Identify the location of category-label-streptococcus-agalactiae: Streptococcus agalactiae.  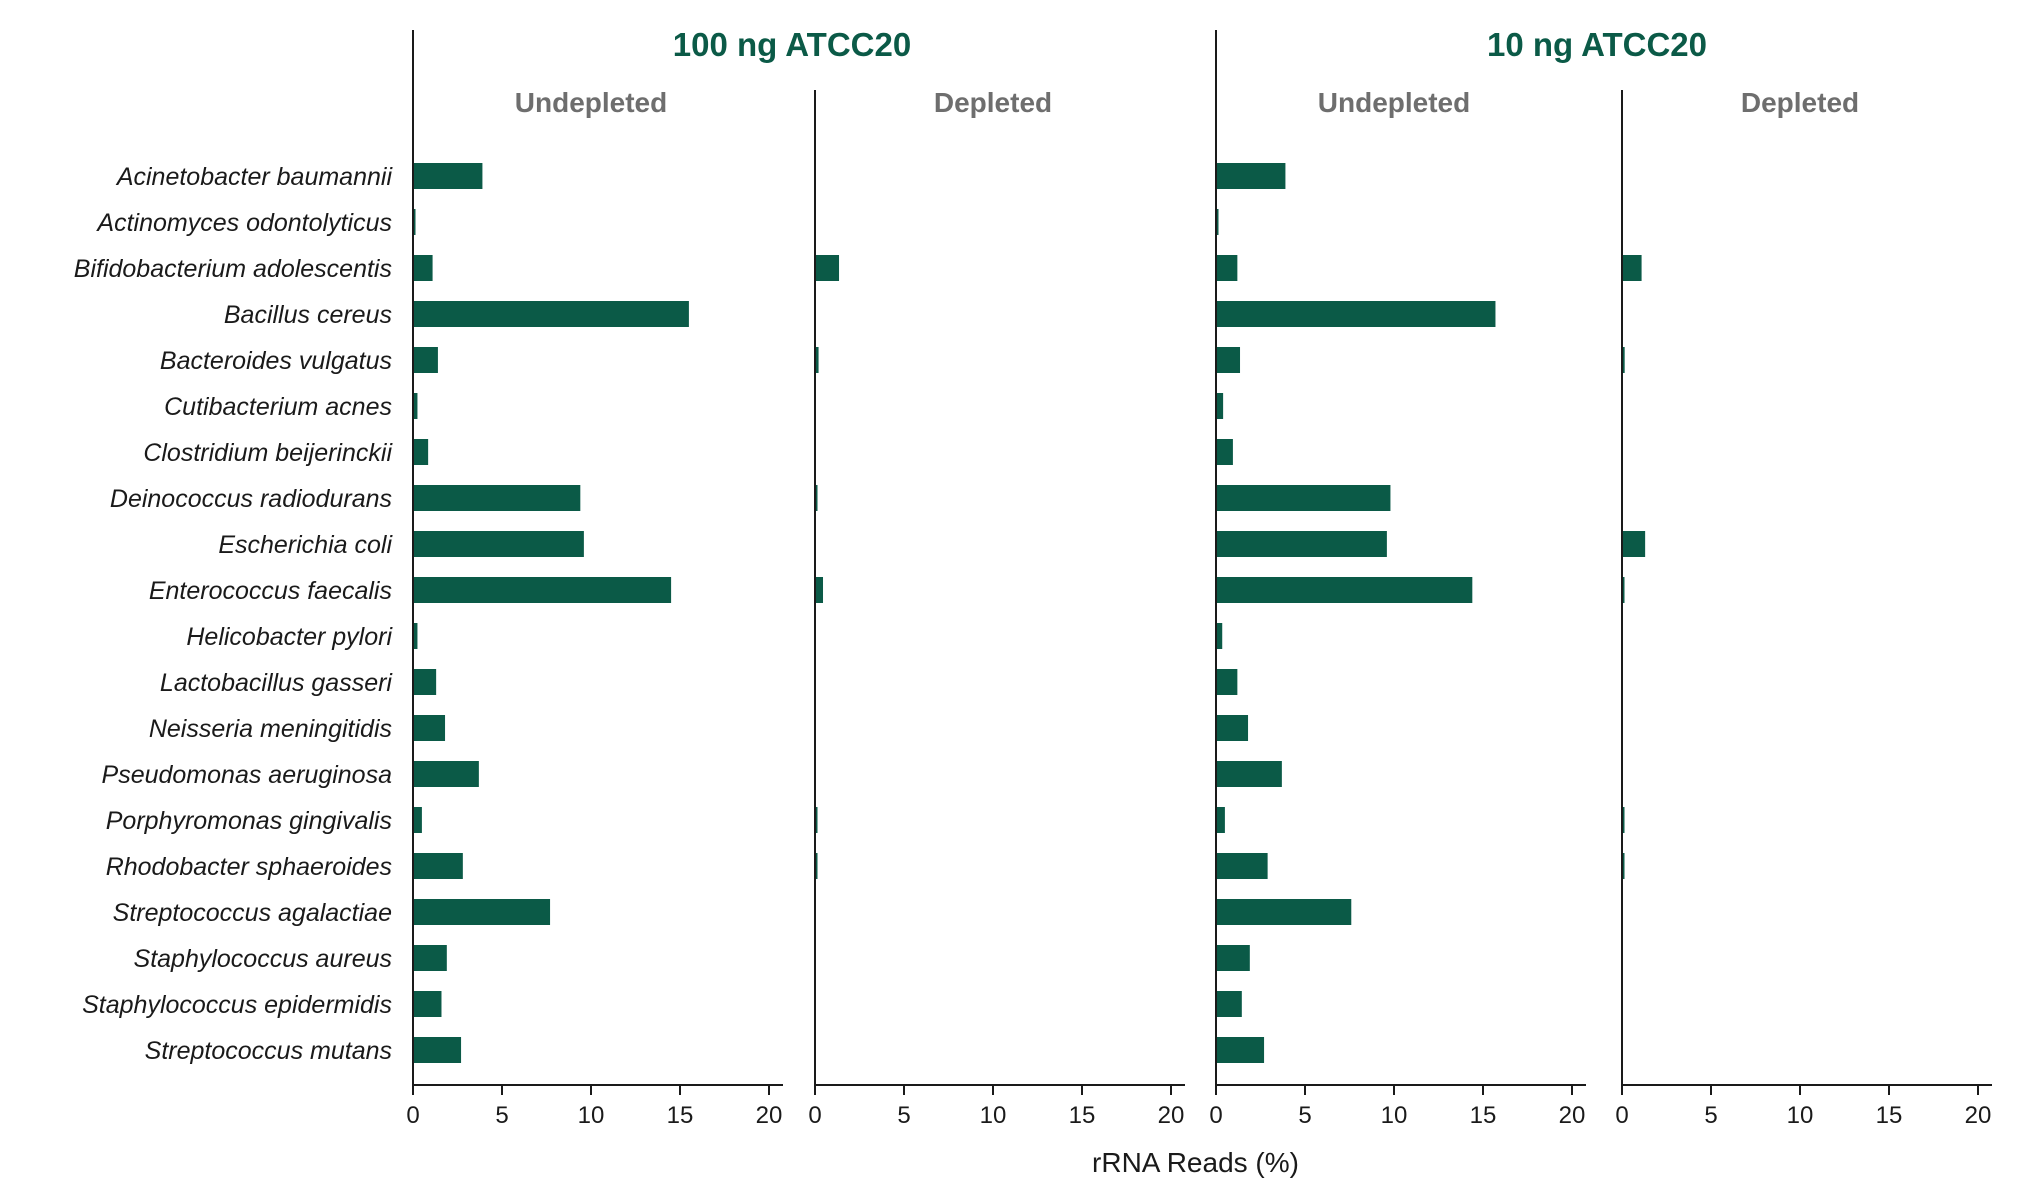
(252, 913).